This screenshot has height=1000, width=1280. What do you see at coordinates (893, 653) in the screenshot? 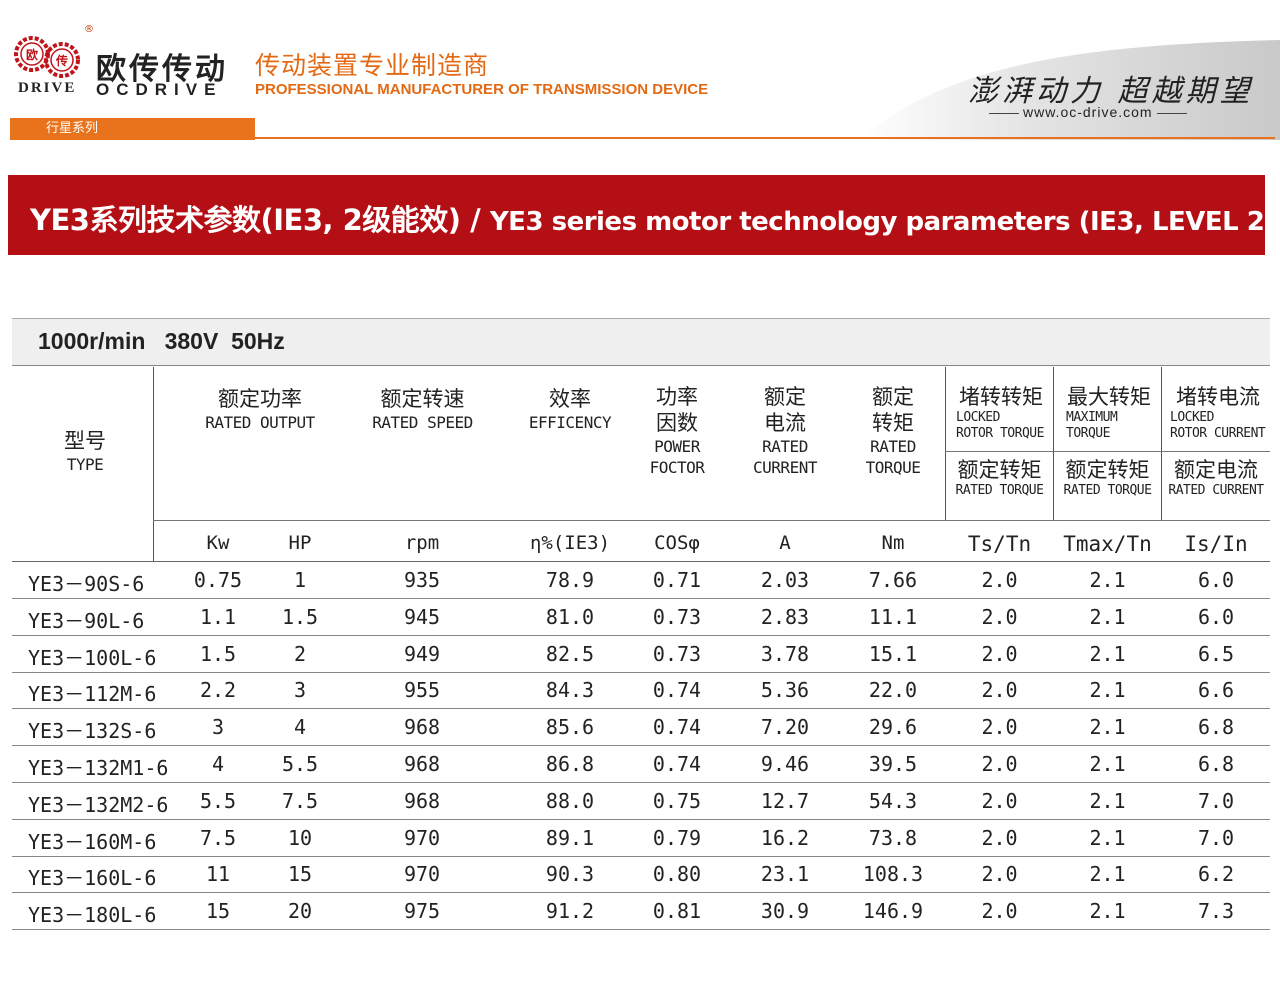
I see `cell-torque: 15.1` at bounding box center [893, 653].